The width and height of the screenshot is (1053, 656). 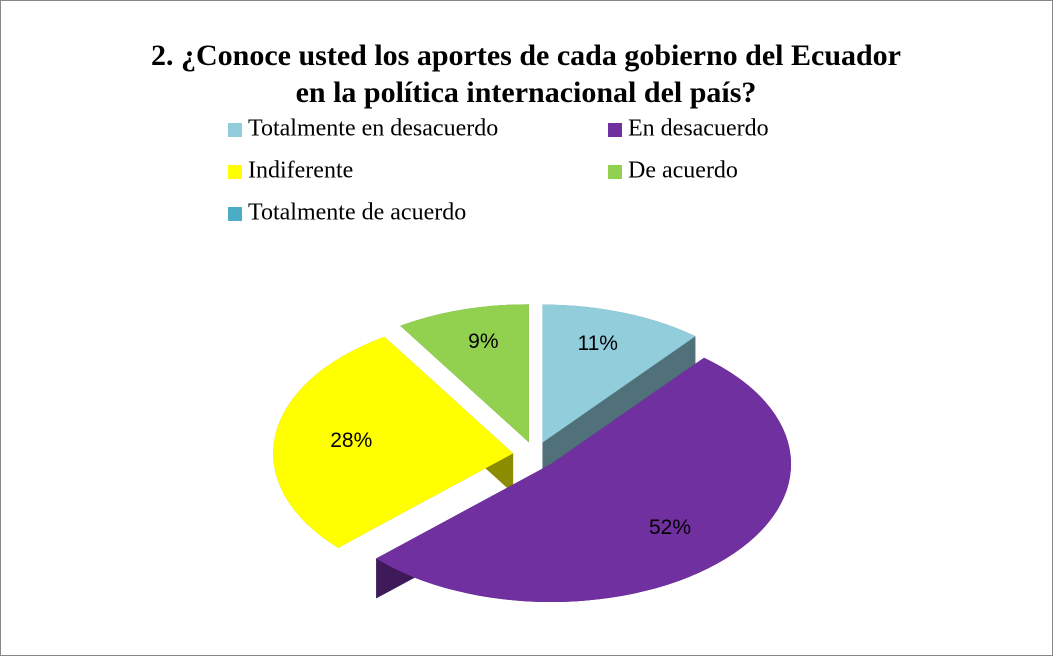 What do you see at coordinates (670, 527) in the screenshot?
I see `data-label: 52%` at bounding box center [670, 527].